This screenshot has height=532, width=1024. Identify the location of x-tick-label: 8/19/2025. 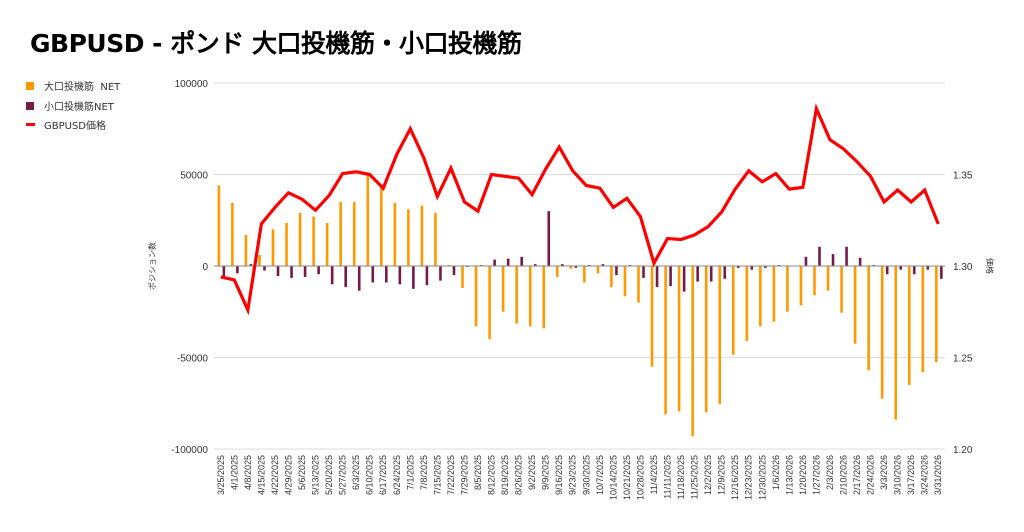
(505, 475).